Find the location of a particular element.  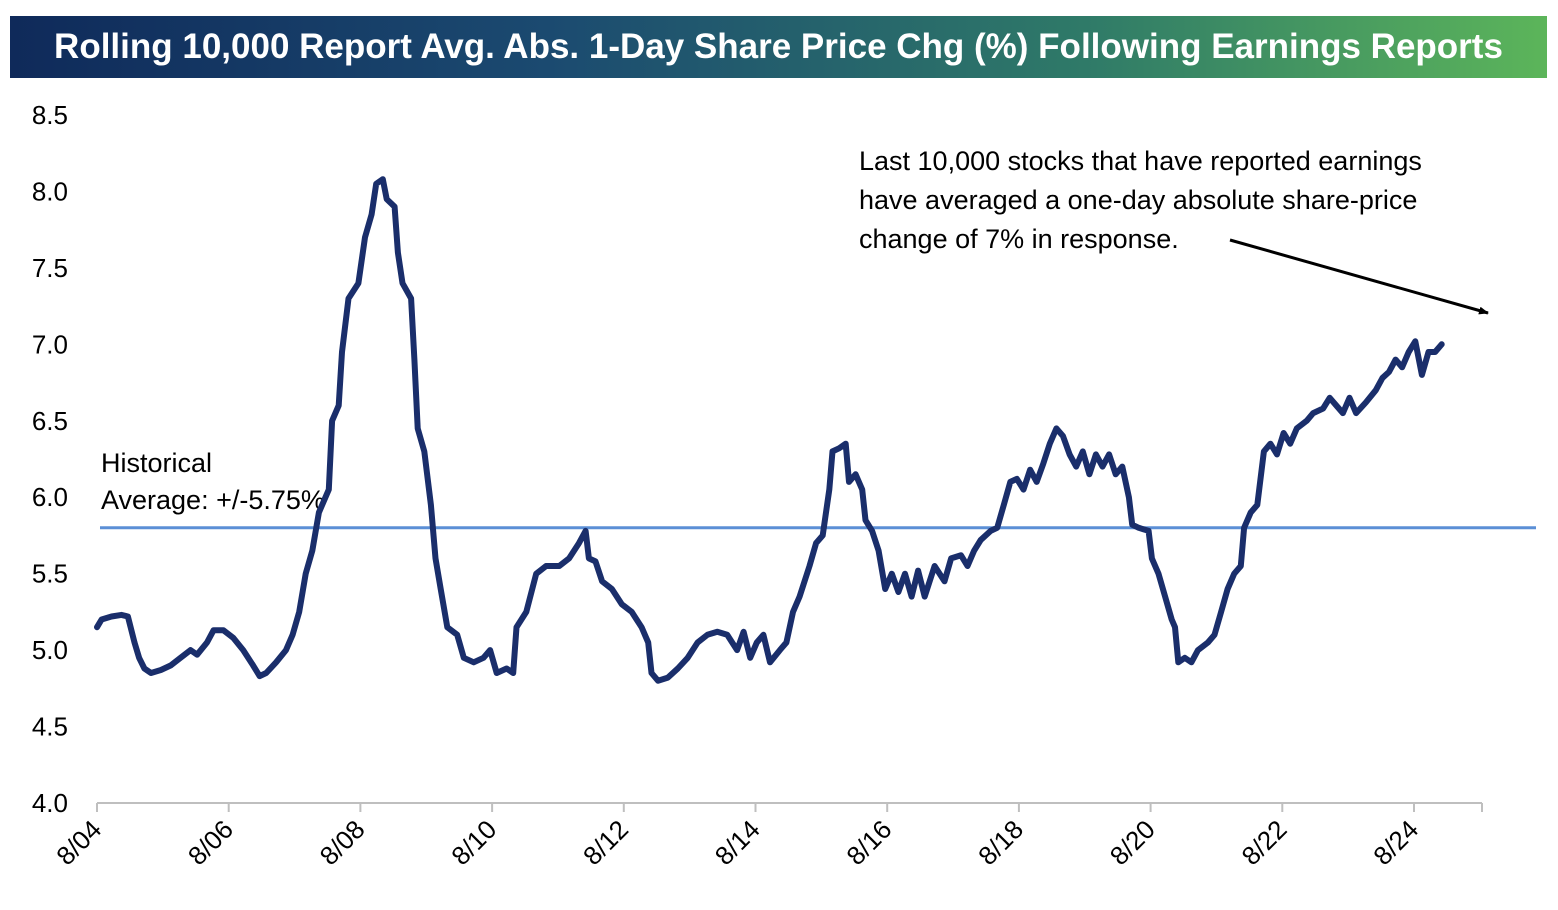

x-tick-label: 8/18 is located at coordinates (1000, 842).